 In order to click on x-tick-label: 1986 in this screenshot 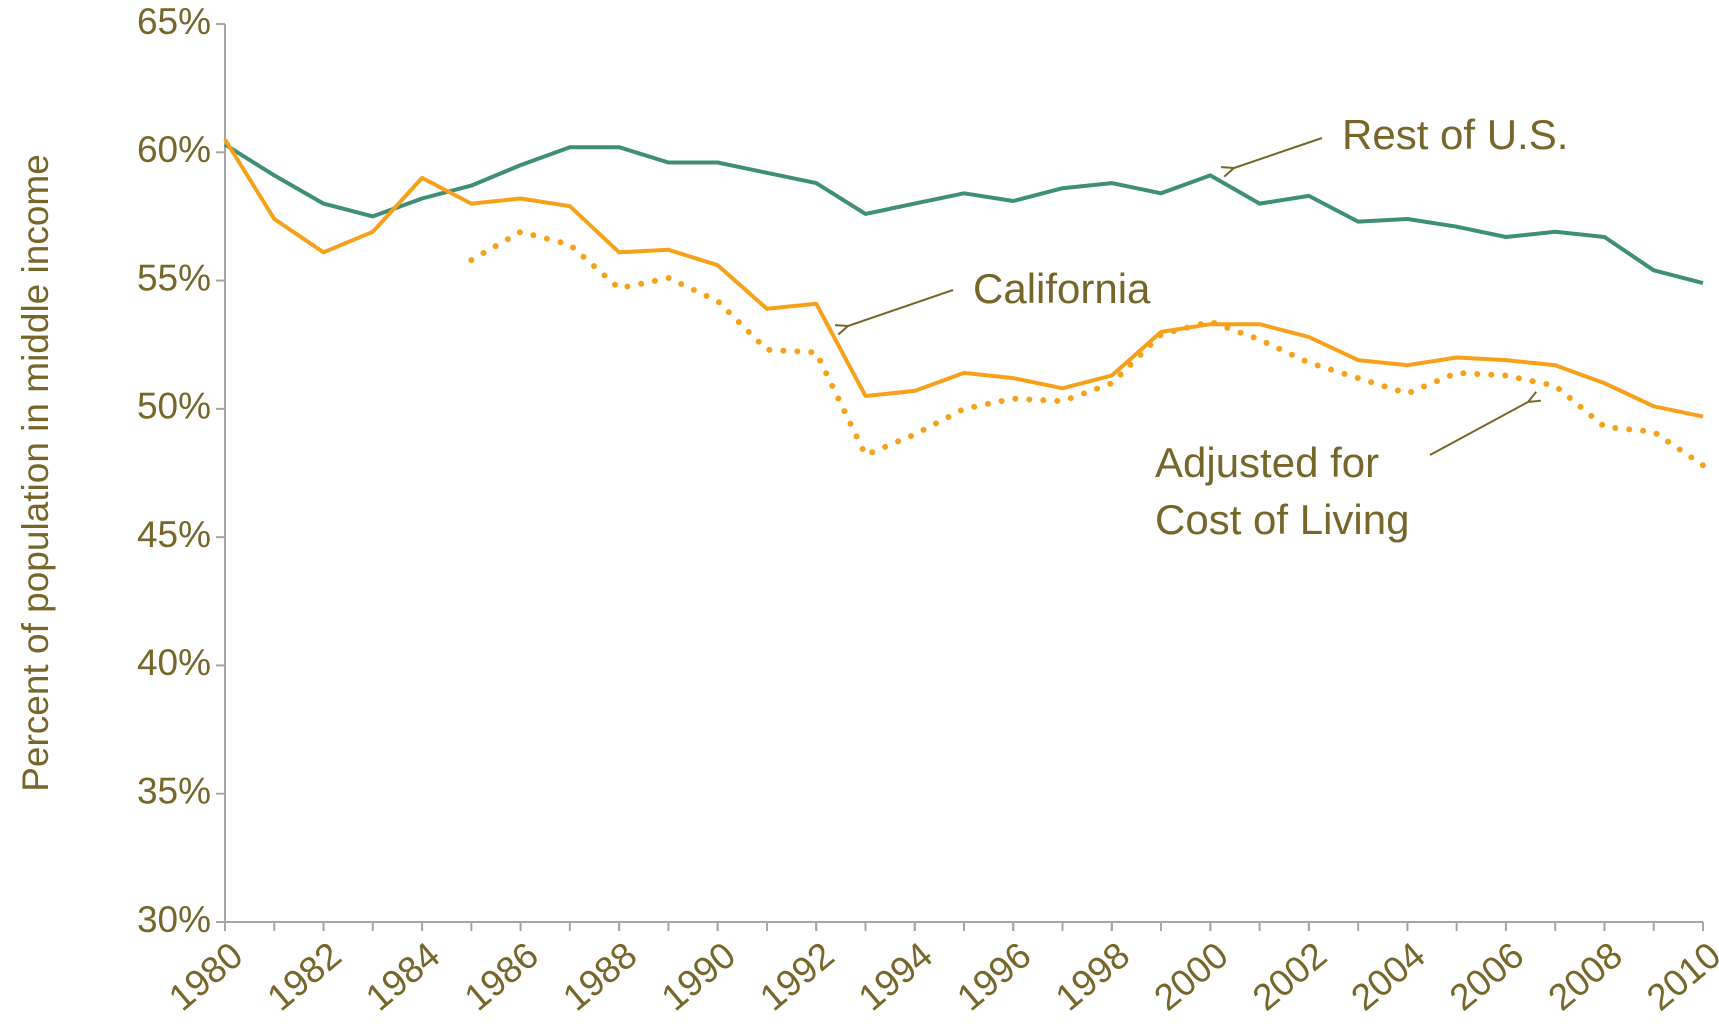, I will do `click(501, 976)`.